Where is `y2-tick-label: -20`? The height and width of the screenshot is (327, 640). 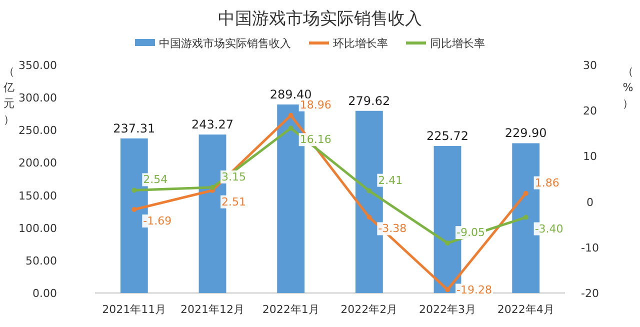 y2-tick-label: -20 is located at coordinates (590, 293).